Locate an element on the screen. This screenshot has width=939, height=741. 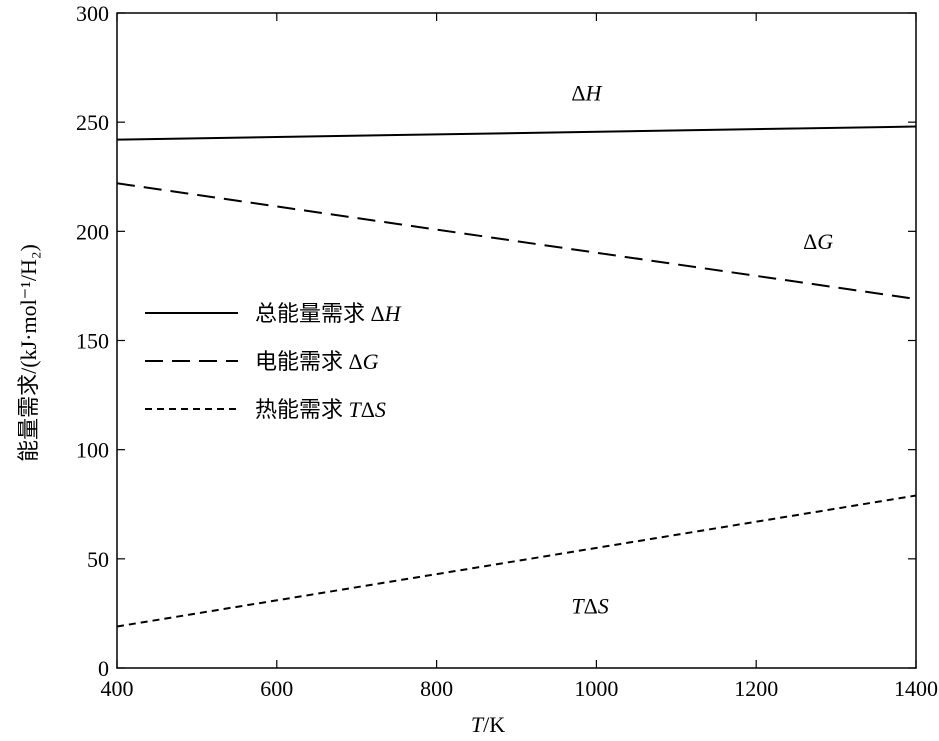
y-axis-label: 能量需求/(kJ·mol⁻¹/H₂) is located at coordinates (28, 353).